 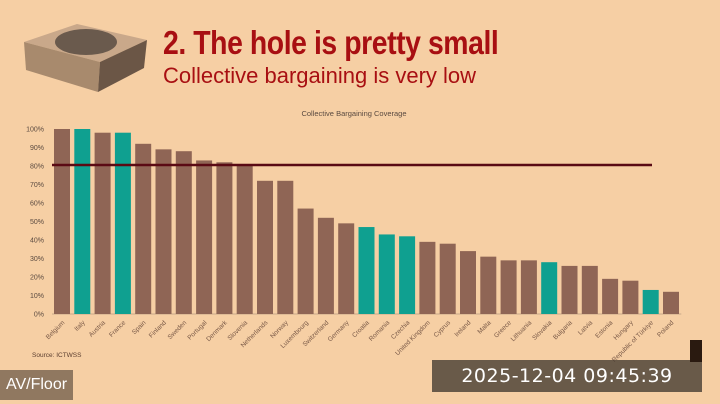 What do you see at coordinates (407, 275) in the screenshot?
I see `bar-czechia` at bounding box center [407, 275].